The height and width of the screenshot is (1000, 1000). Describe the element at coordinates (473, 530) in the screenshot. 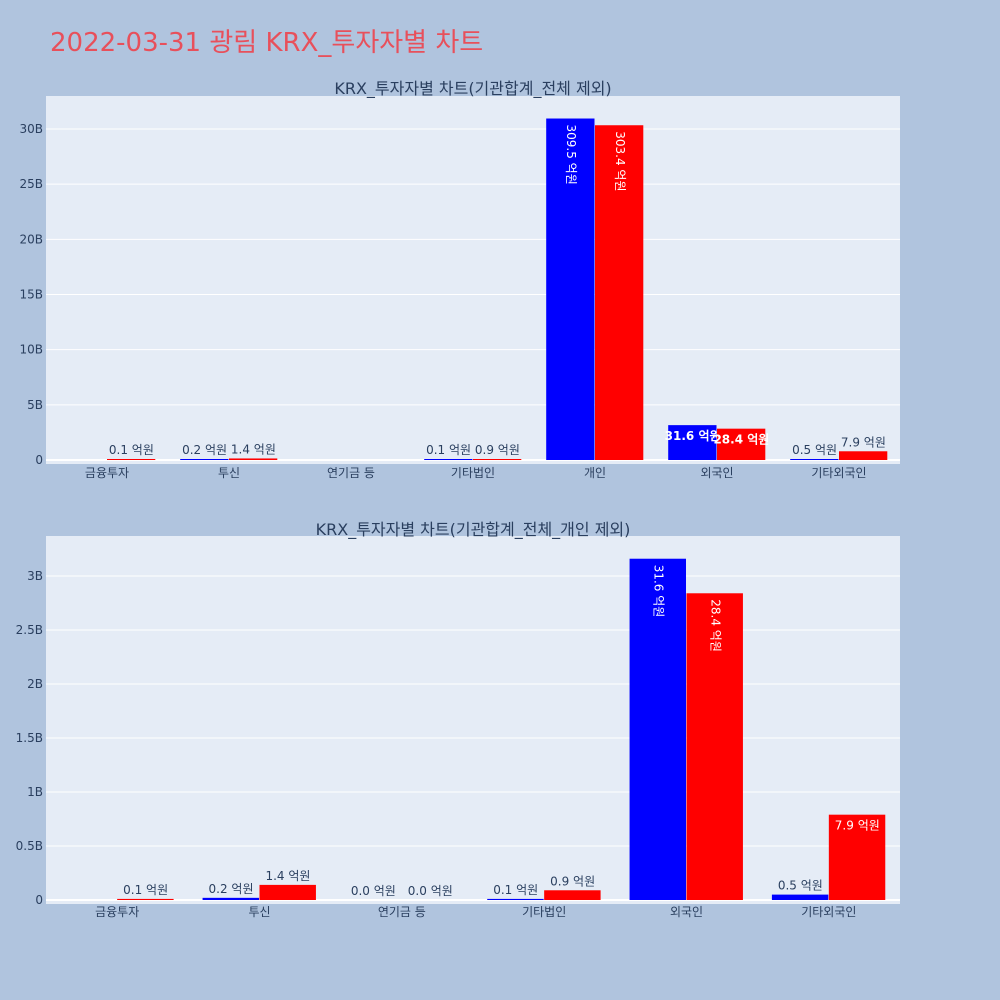

I see `chart-subtitle: KRX_투자자별 차트(기관합계_전체_개인 제외)` at that location.